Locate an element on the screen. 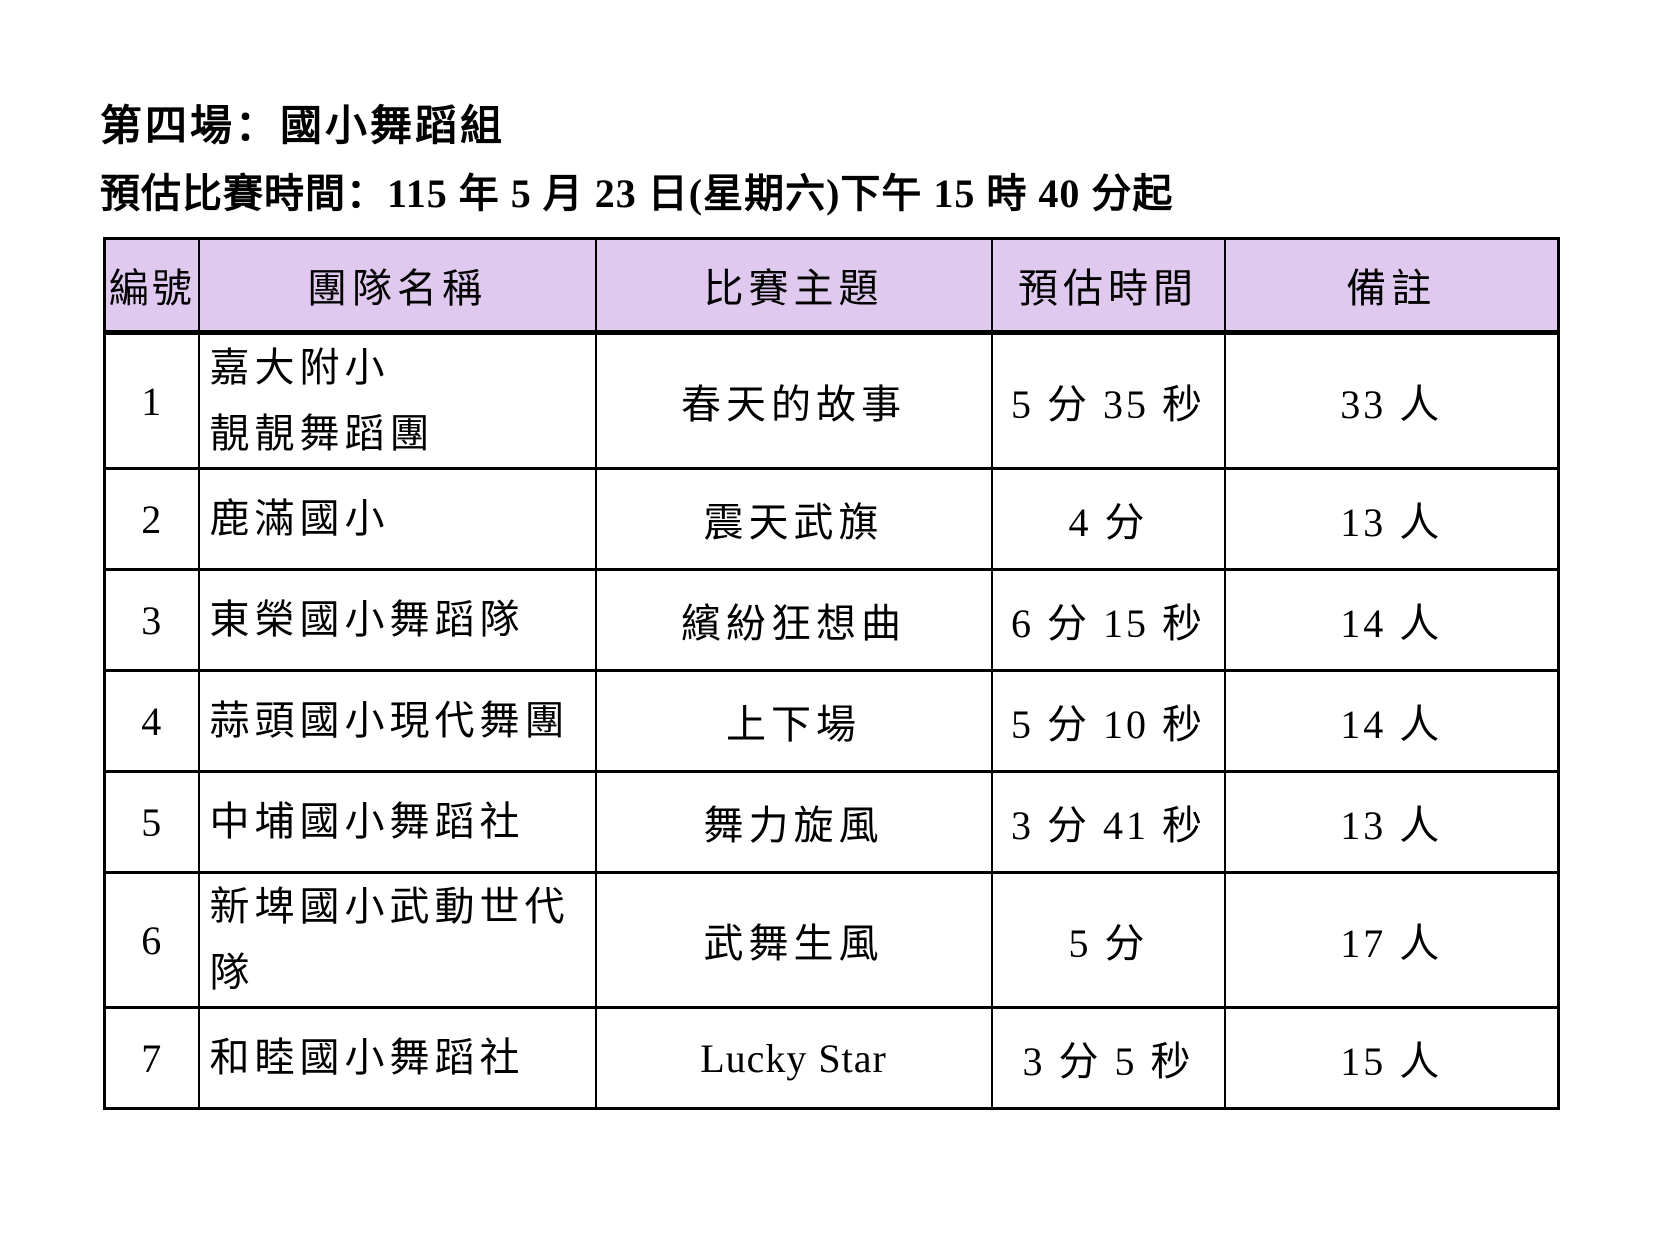 The width and height of the screenshot is (1653, 1254). cell-number: 1 is located at coordinates (151, 400).